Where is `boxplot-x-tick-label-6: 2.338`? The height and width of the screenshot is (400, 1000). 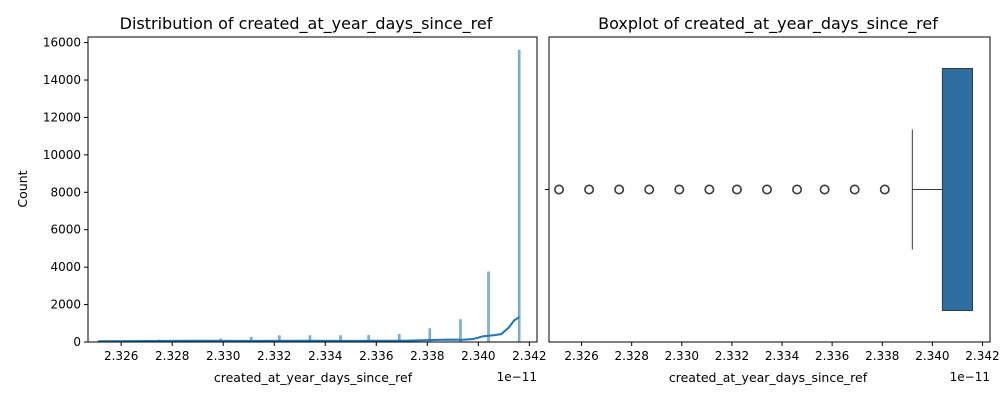
boxplot-x-tick-label-6: 2.338 is located at coordinates (882, 356).